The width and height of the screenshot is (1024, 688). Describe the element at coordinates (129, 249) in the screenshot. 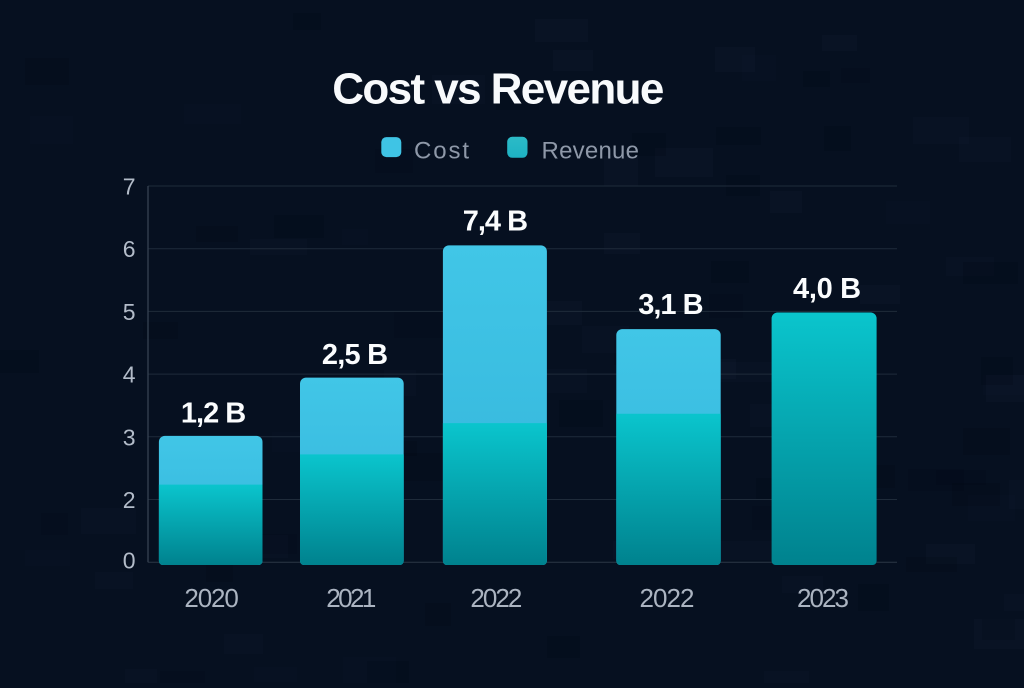

I see `svg-text: 6` at that location.